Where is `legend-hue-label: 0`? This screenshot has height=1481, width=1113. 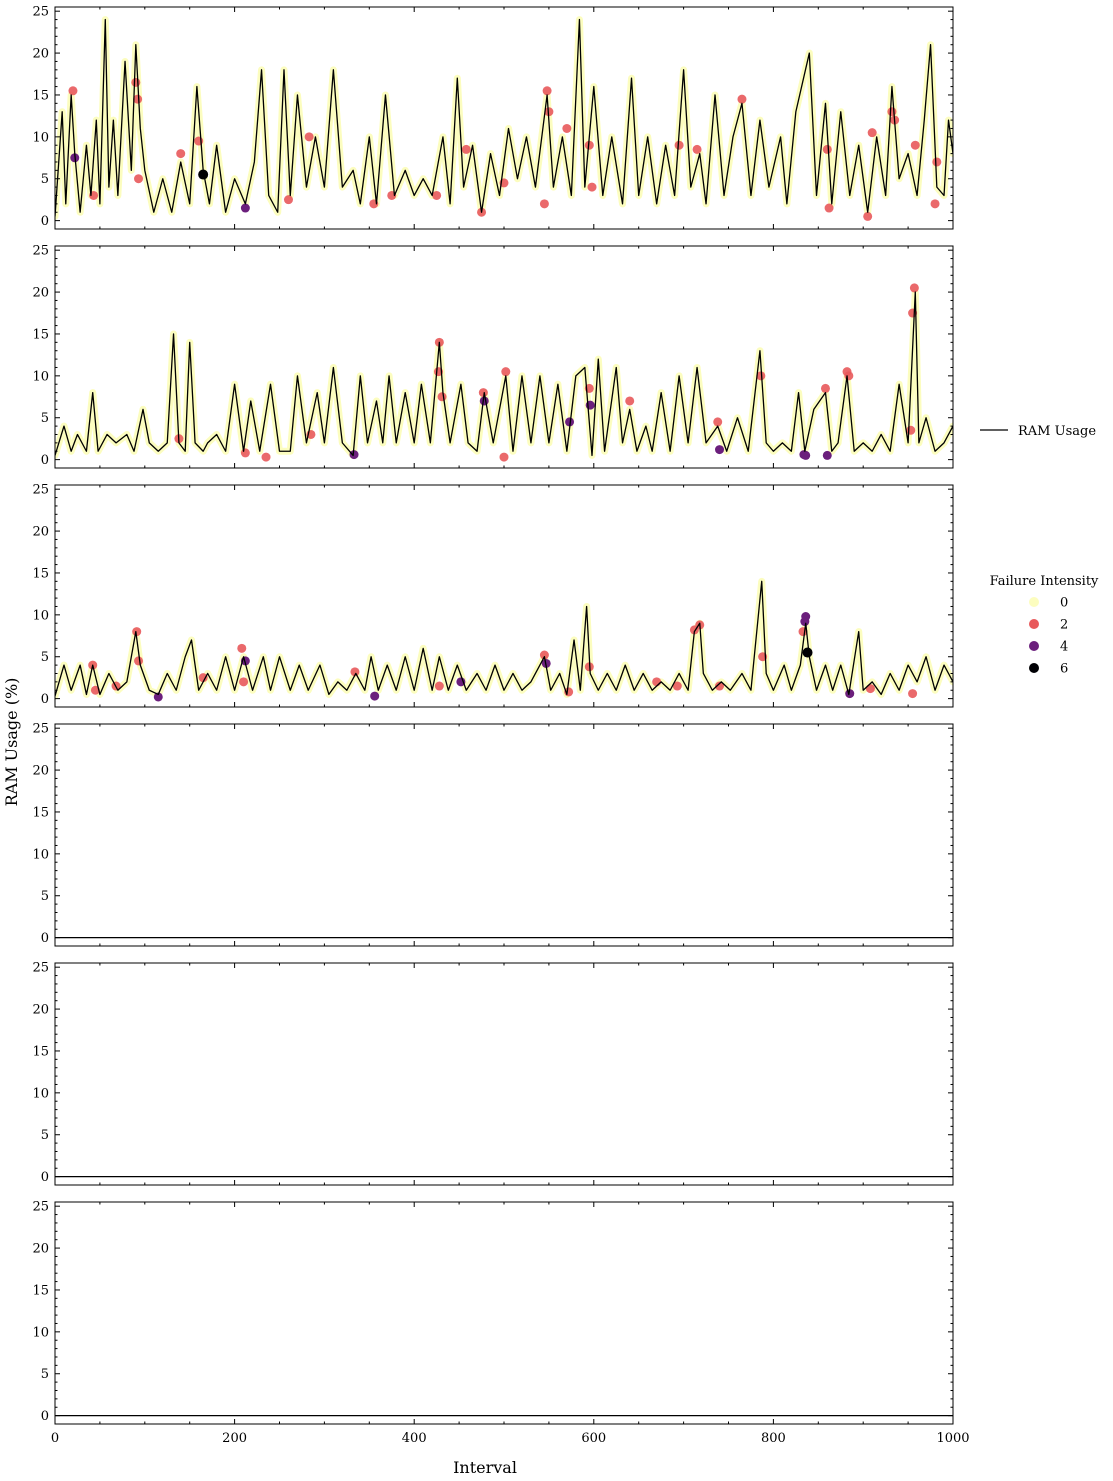
legend-hue-label: 0 is located at coordinates (1064, 603).